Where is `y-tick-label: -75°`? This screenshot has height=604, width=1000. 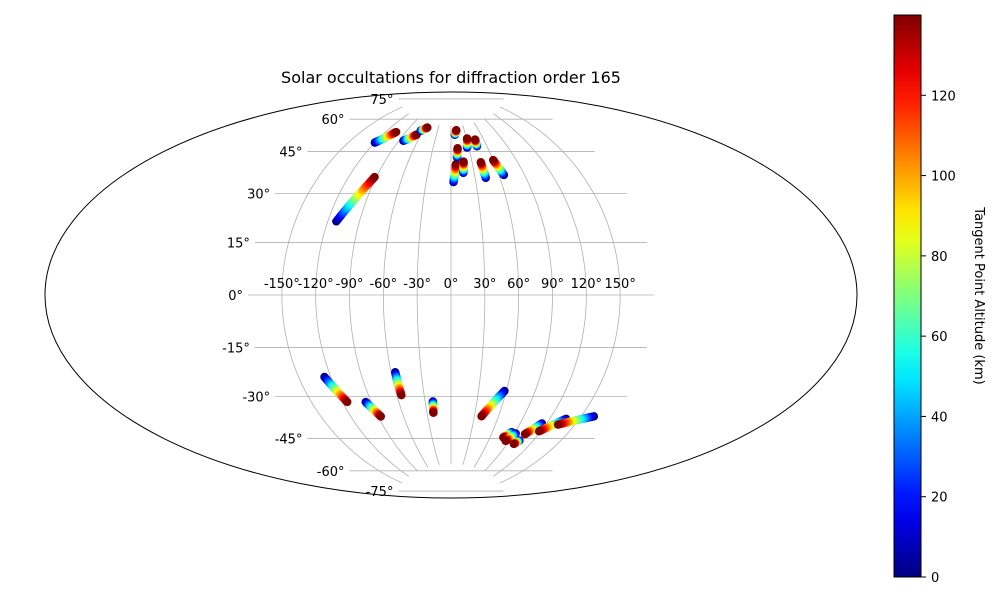 y-tick-label: -75° is located at coordinates (380, 492).